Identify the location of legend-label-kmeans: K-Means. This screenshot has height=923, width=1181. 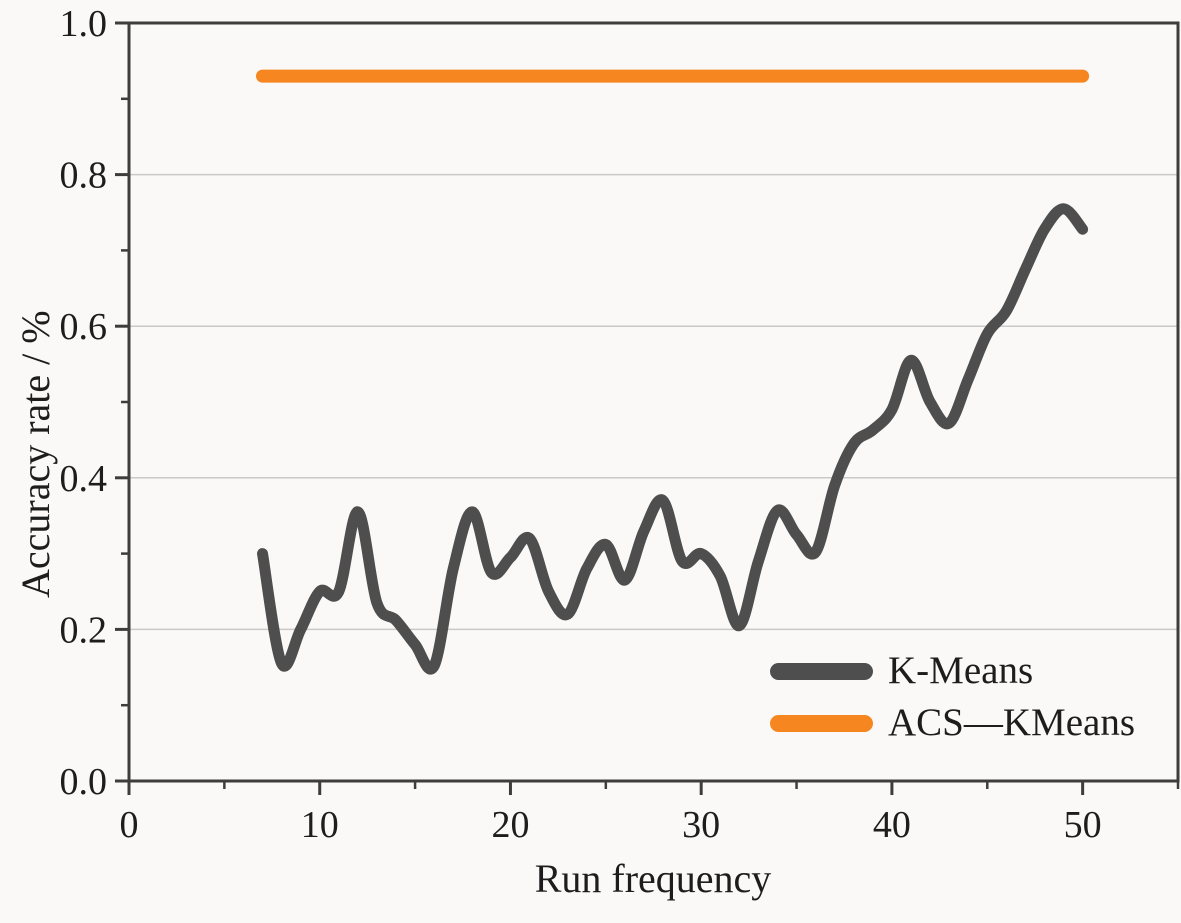
(961, 670).